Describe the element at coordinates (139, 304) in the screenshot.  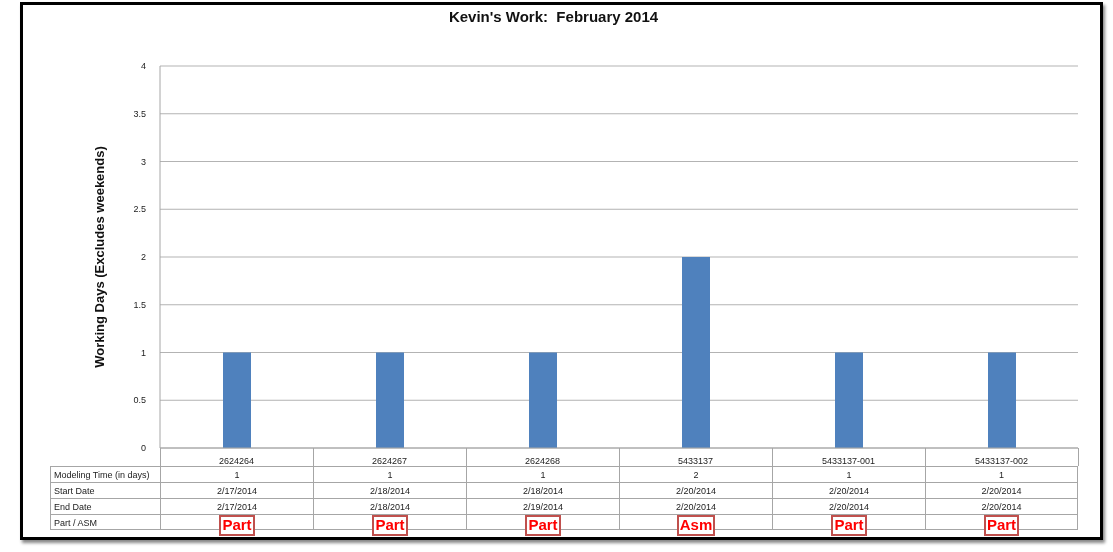
I see `y-tick-label: 1.5` at that location.